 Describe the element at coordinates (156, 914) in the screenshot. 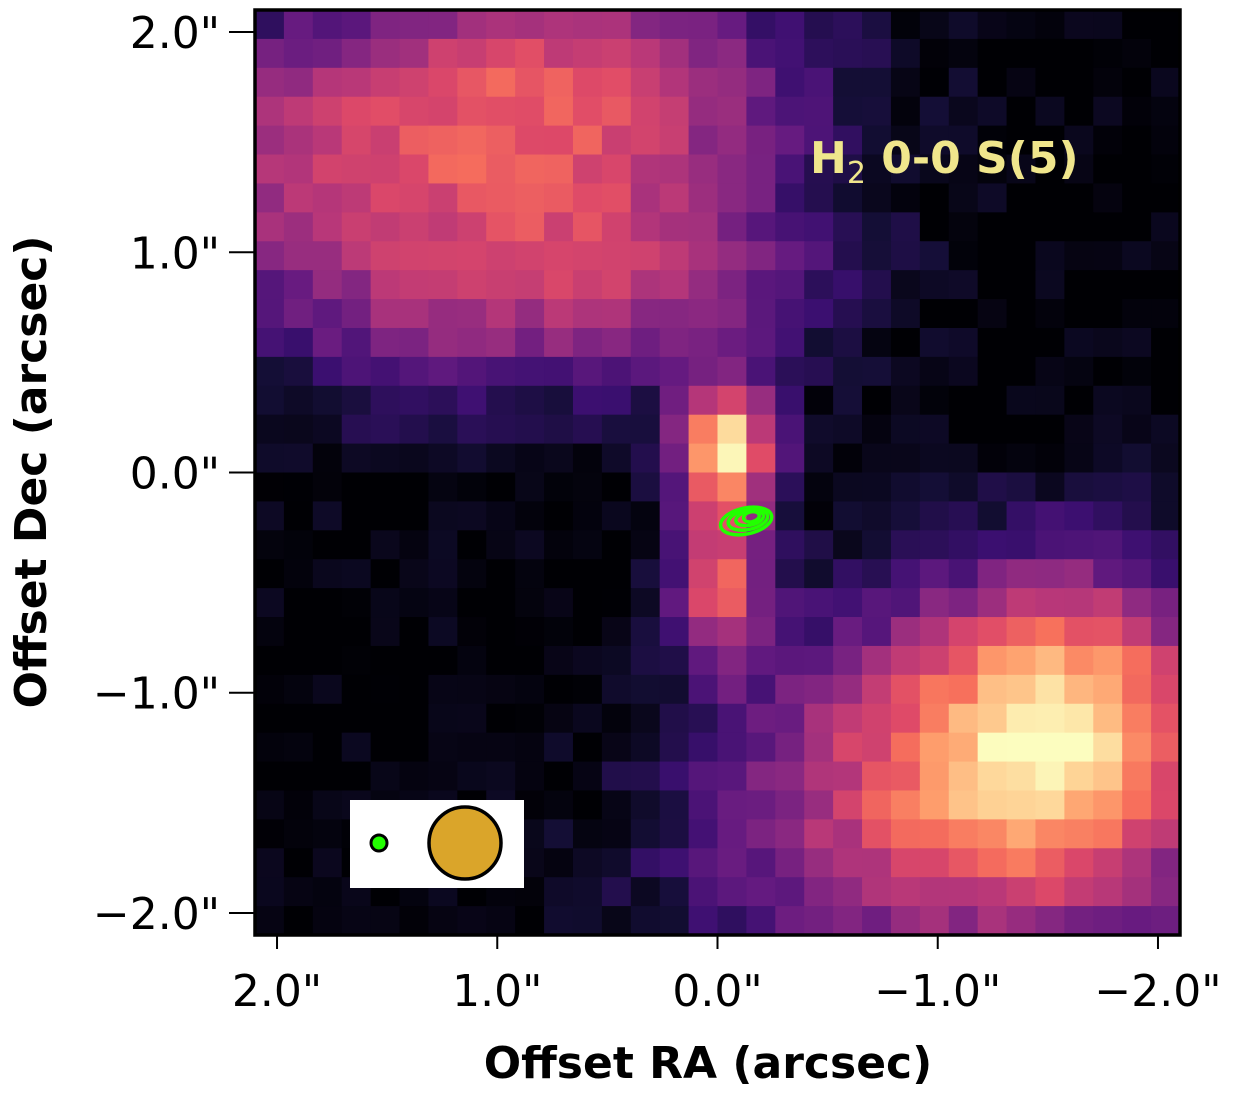

I see `y-tick-label: −2.0"` at that location.